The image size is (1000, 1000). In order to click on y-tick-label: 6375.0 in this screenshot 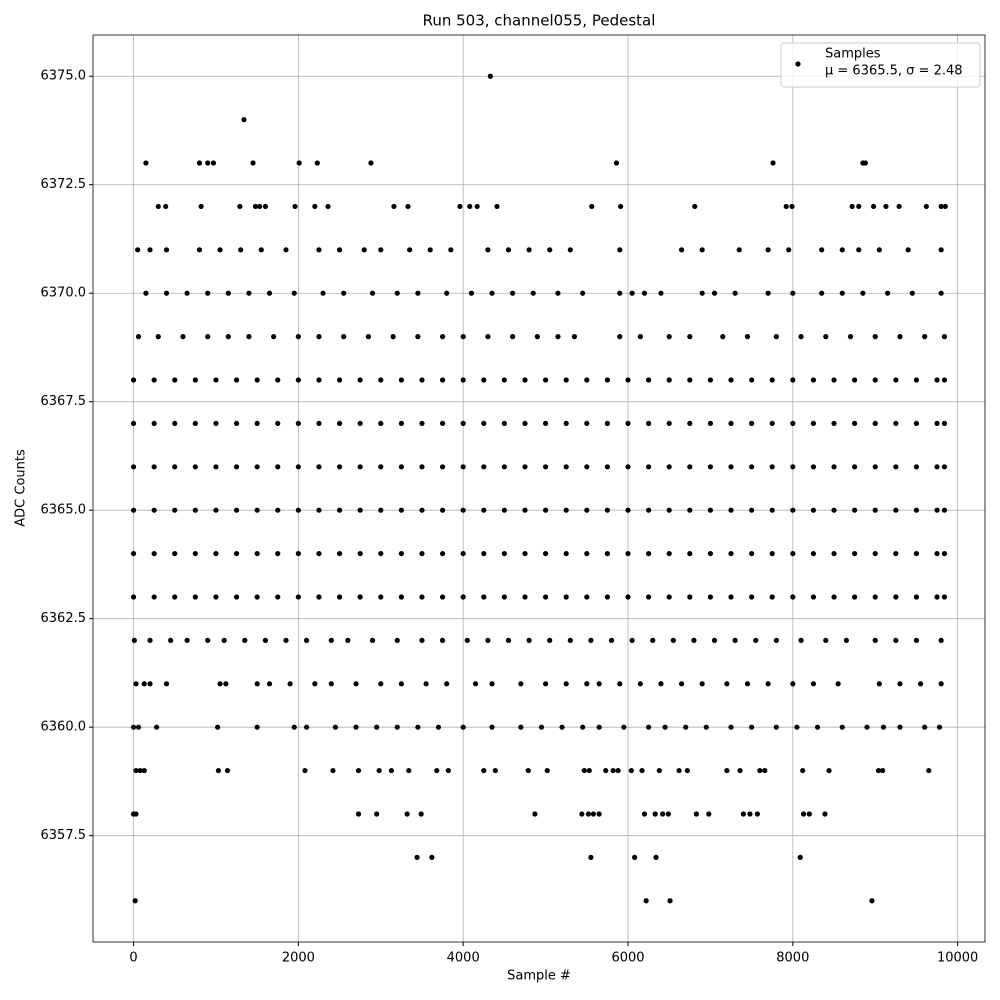, I will do `click(64, 76)`.